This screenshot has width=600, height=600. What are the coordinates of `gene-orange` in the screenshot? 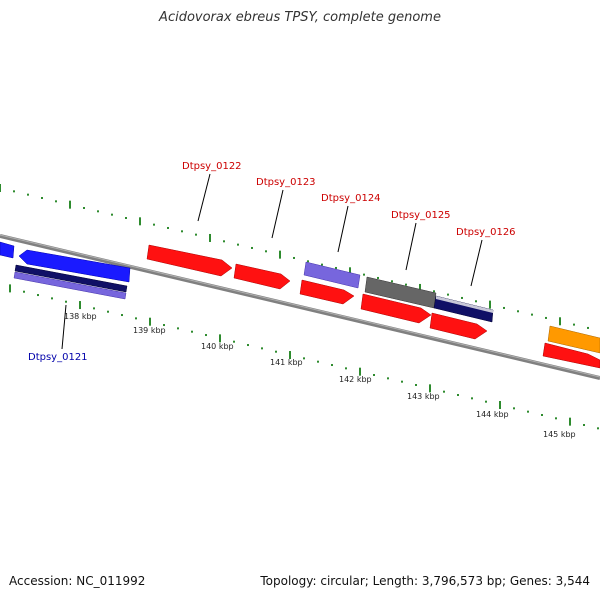 It's located at (573, 339).